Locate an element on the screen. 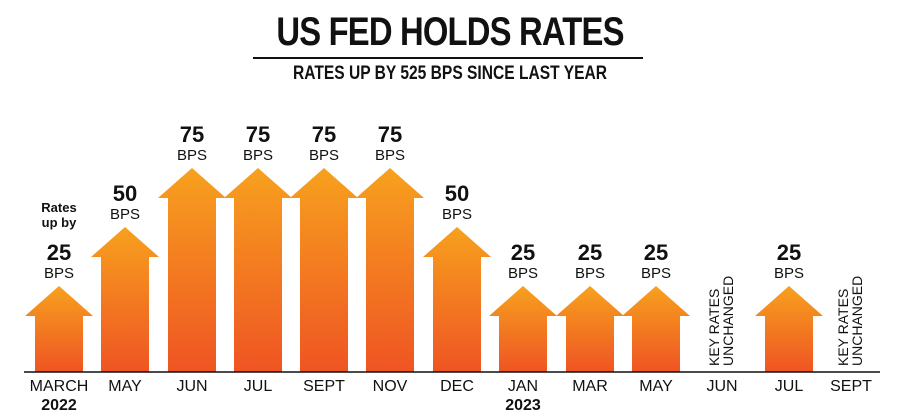  x-tick-label: MARCH is located at coordinates (59, 386).